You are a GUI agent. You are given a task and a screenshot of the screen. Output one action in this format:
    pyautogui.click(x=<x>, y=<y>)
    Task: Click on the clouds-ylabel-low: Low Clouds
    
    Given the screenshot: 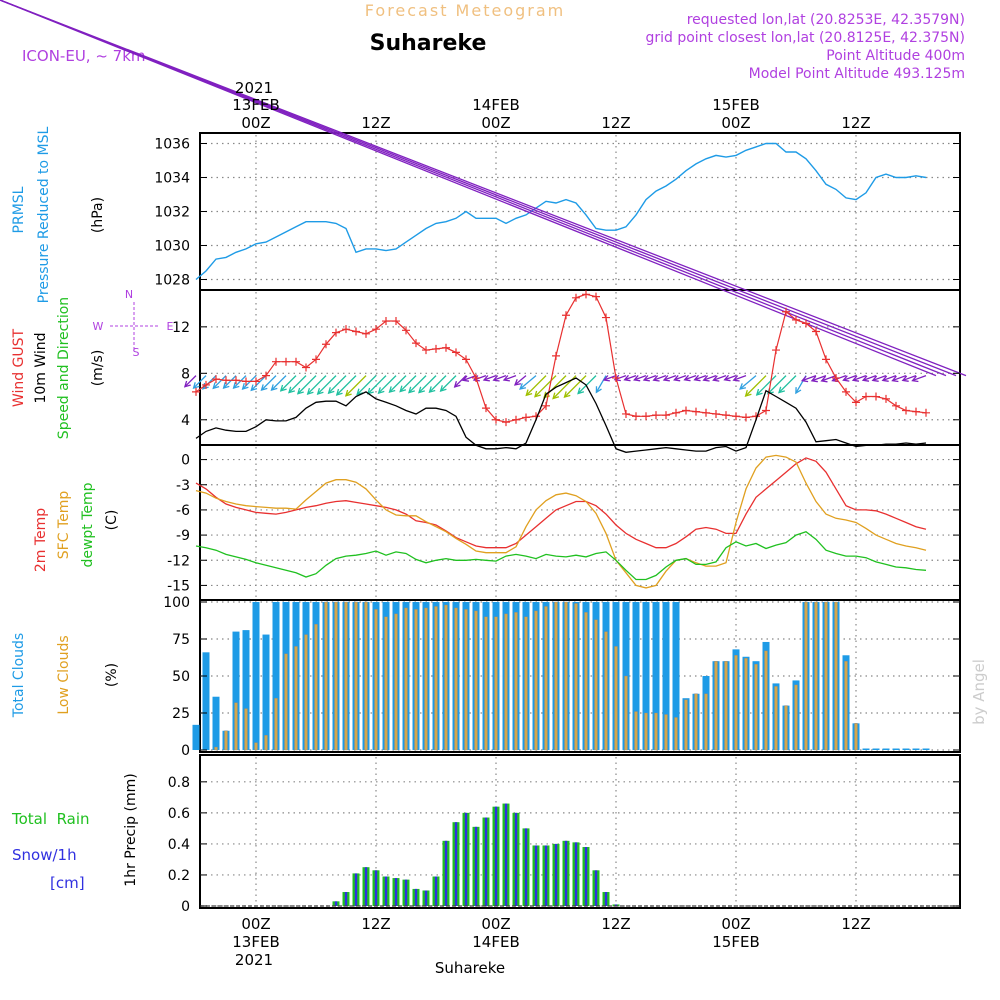 What is the action you would take?
    pyautogui.click(x=64, y=674)
    